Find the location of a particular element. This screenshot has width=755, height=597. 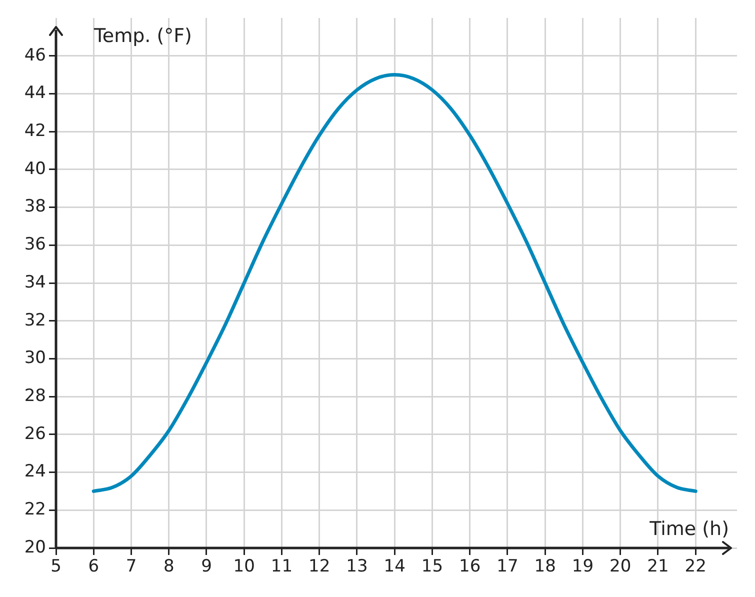

x-tick-label: 10 is located at coordinates (244, 566).